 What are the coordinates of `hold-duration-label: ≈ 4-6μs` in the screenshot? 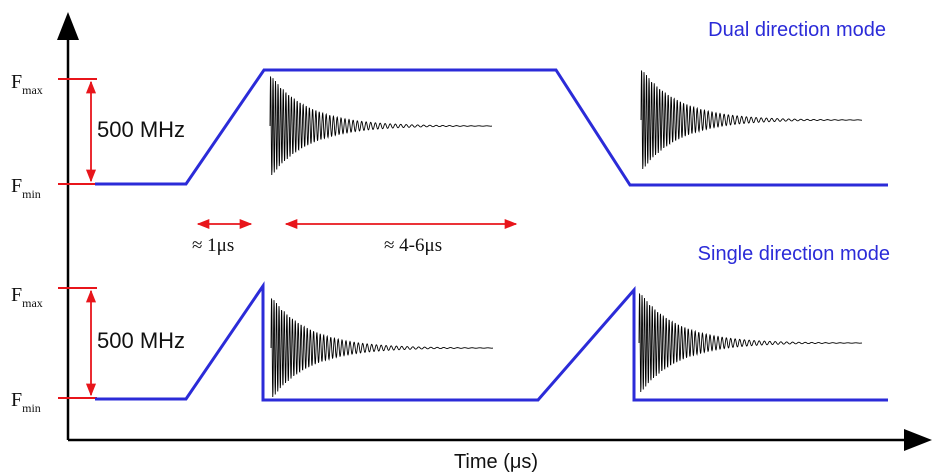 It's located at (413, 245).